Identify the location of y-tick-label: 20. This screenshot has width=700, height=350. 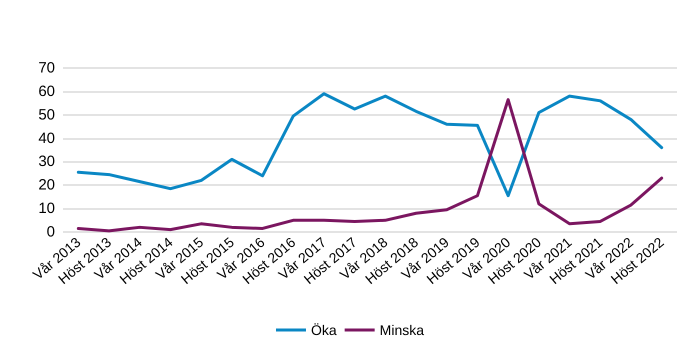
(46, 185).